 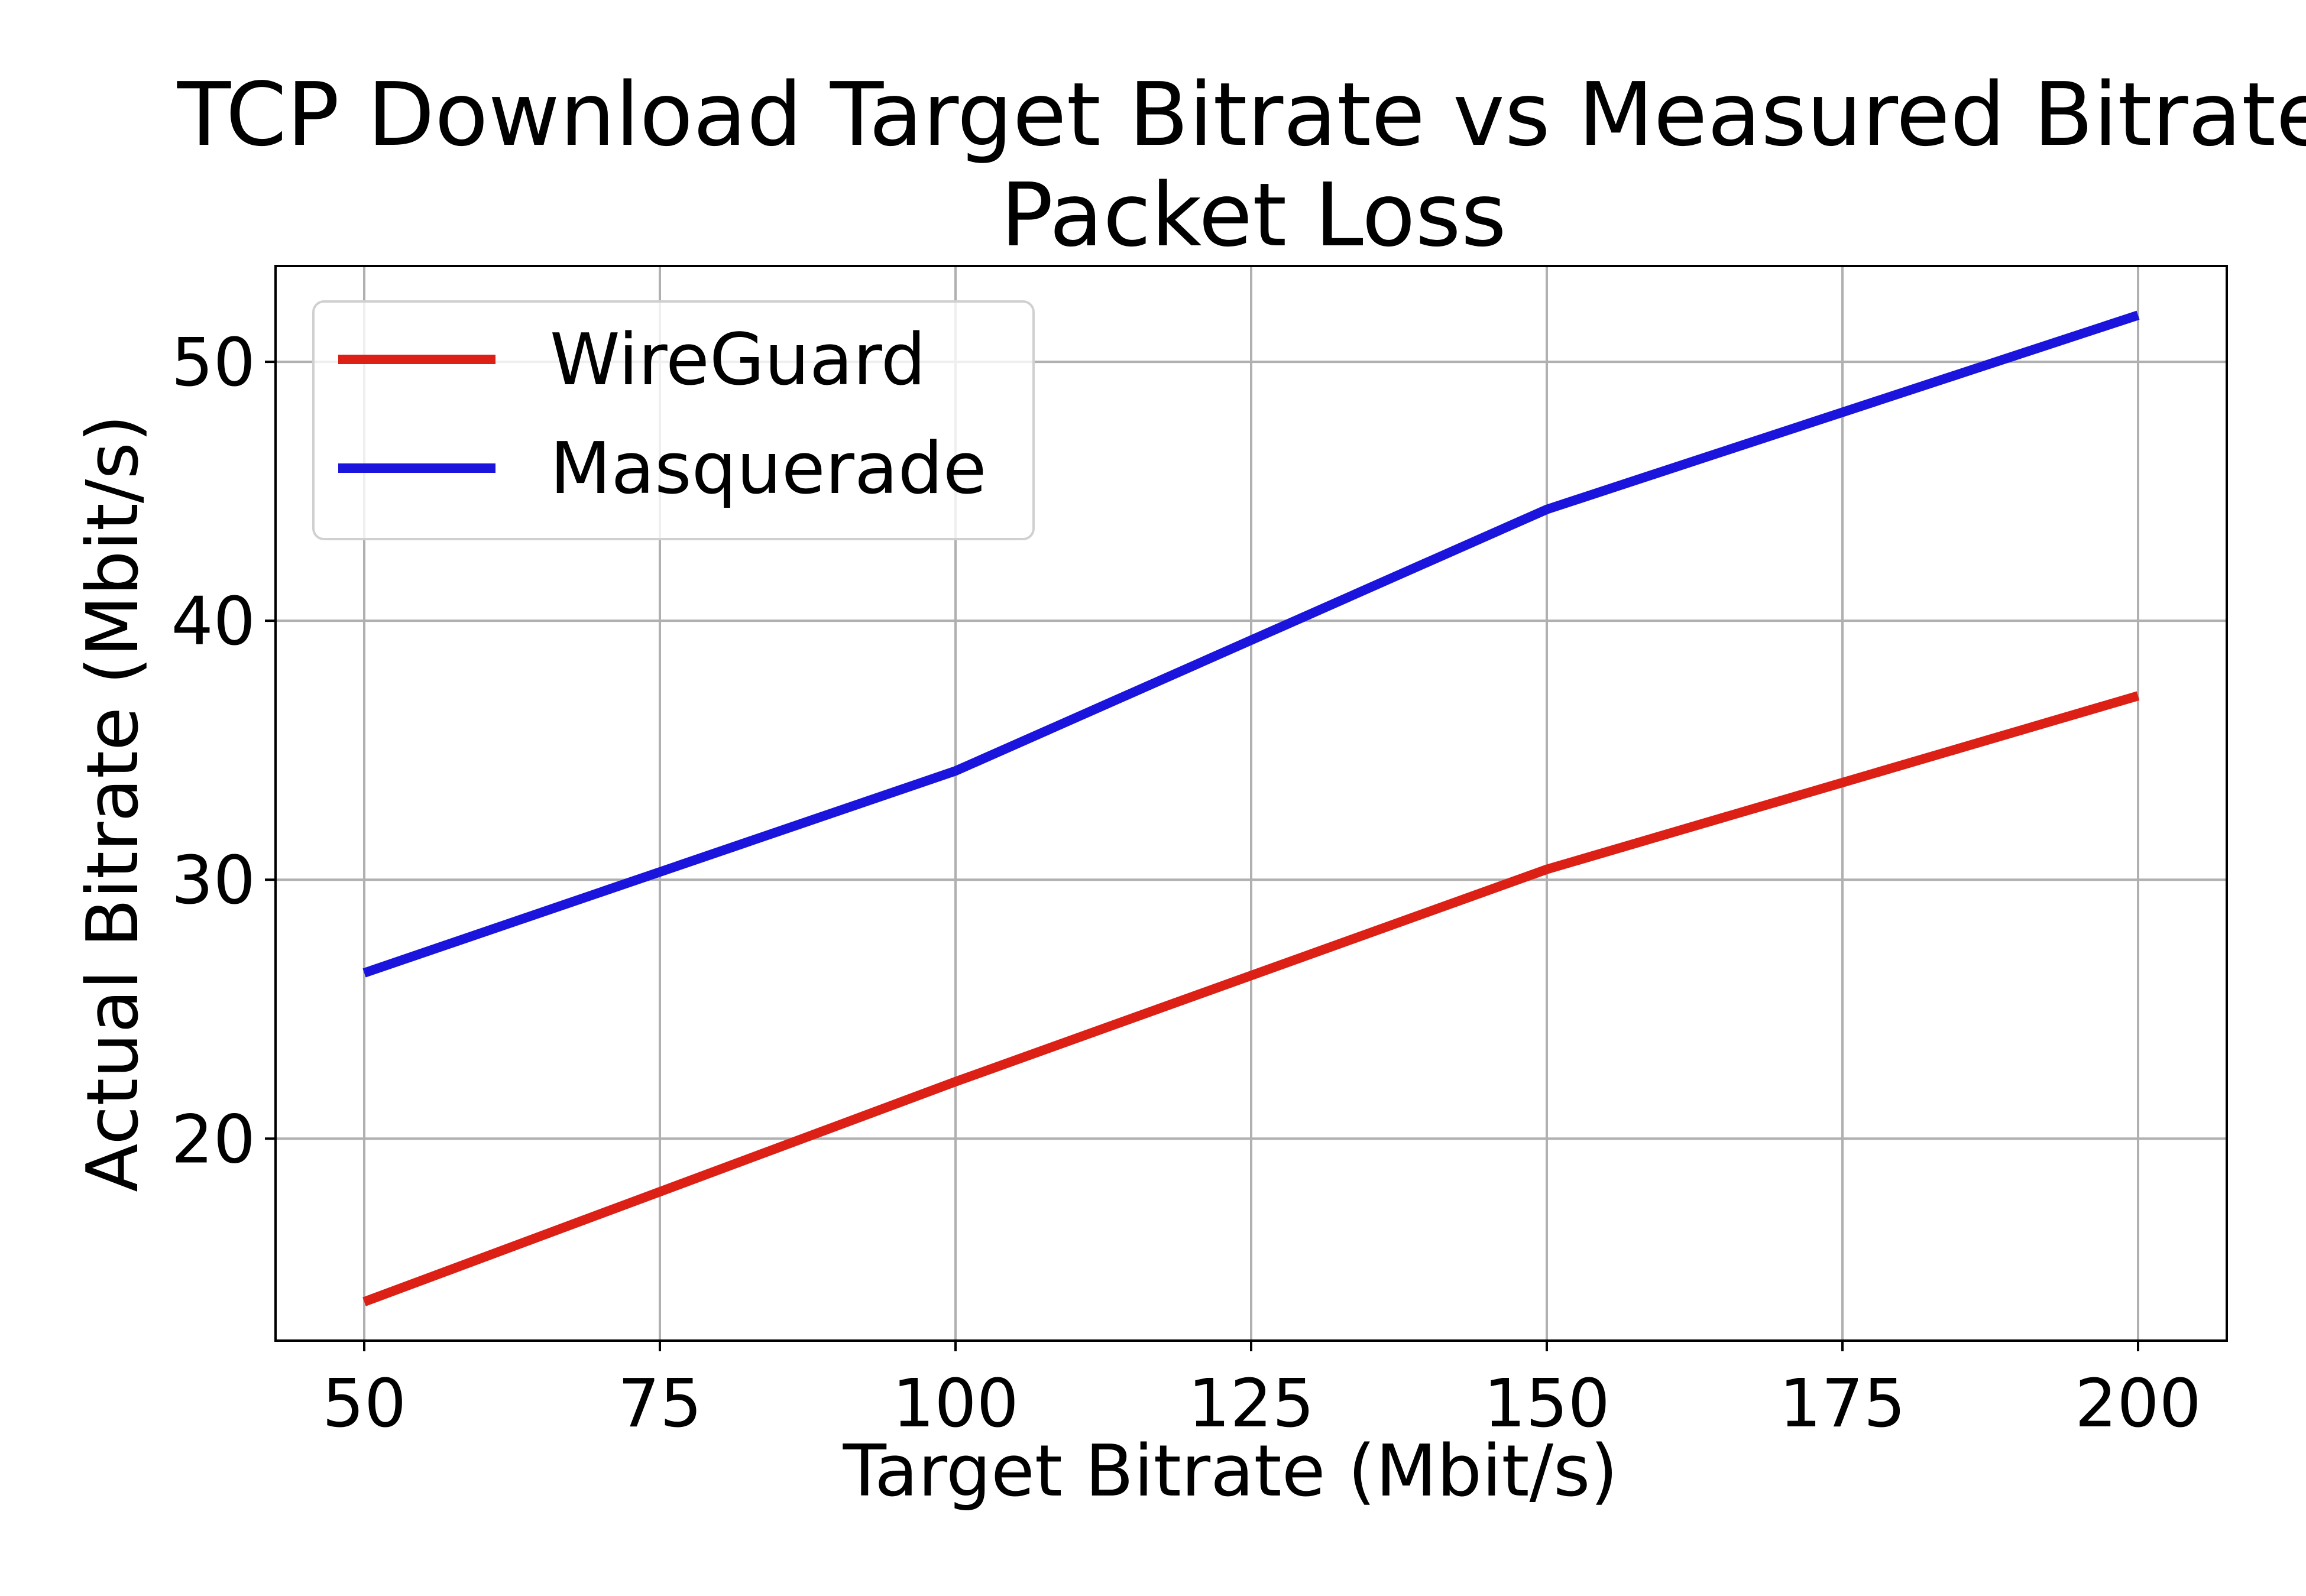 I want to click on x-tick-label: 125, so click(x=1251, y=1403).